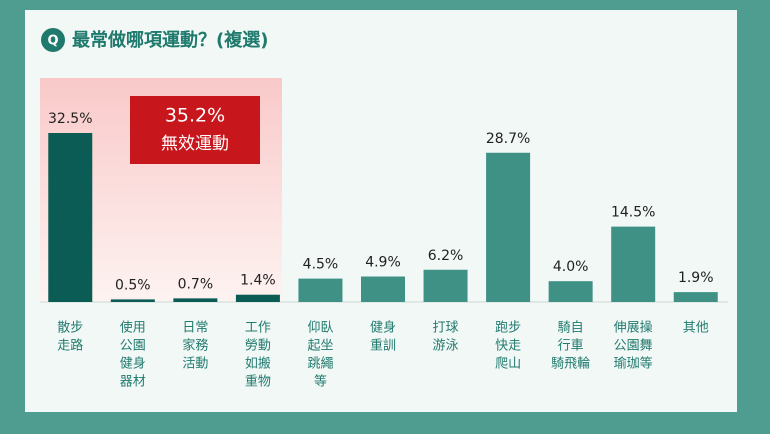 The image size is (770, 434). Describe the element at coordinates (170, 40) in the screenshot. I see `chart-title: 最常做哪項運動？(複選)` at that location.